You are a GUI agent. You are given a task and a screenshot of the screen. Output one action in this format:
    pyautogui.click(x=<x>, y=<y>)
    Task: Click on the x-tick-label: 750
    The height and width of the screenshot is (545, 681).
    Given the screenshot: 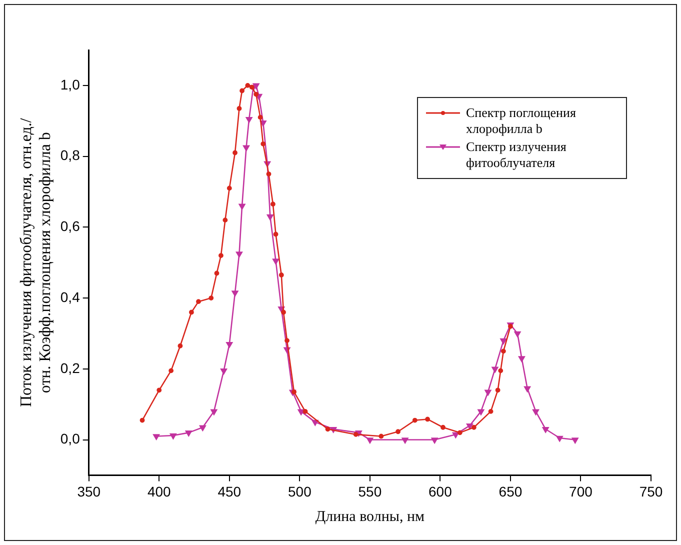 What is the action you would take?
    pyautogui.click(x=651, y=491)
    